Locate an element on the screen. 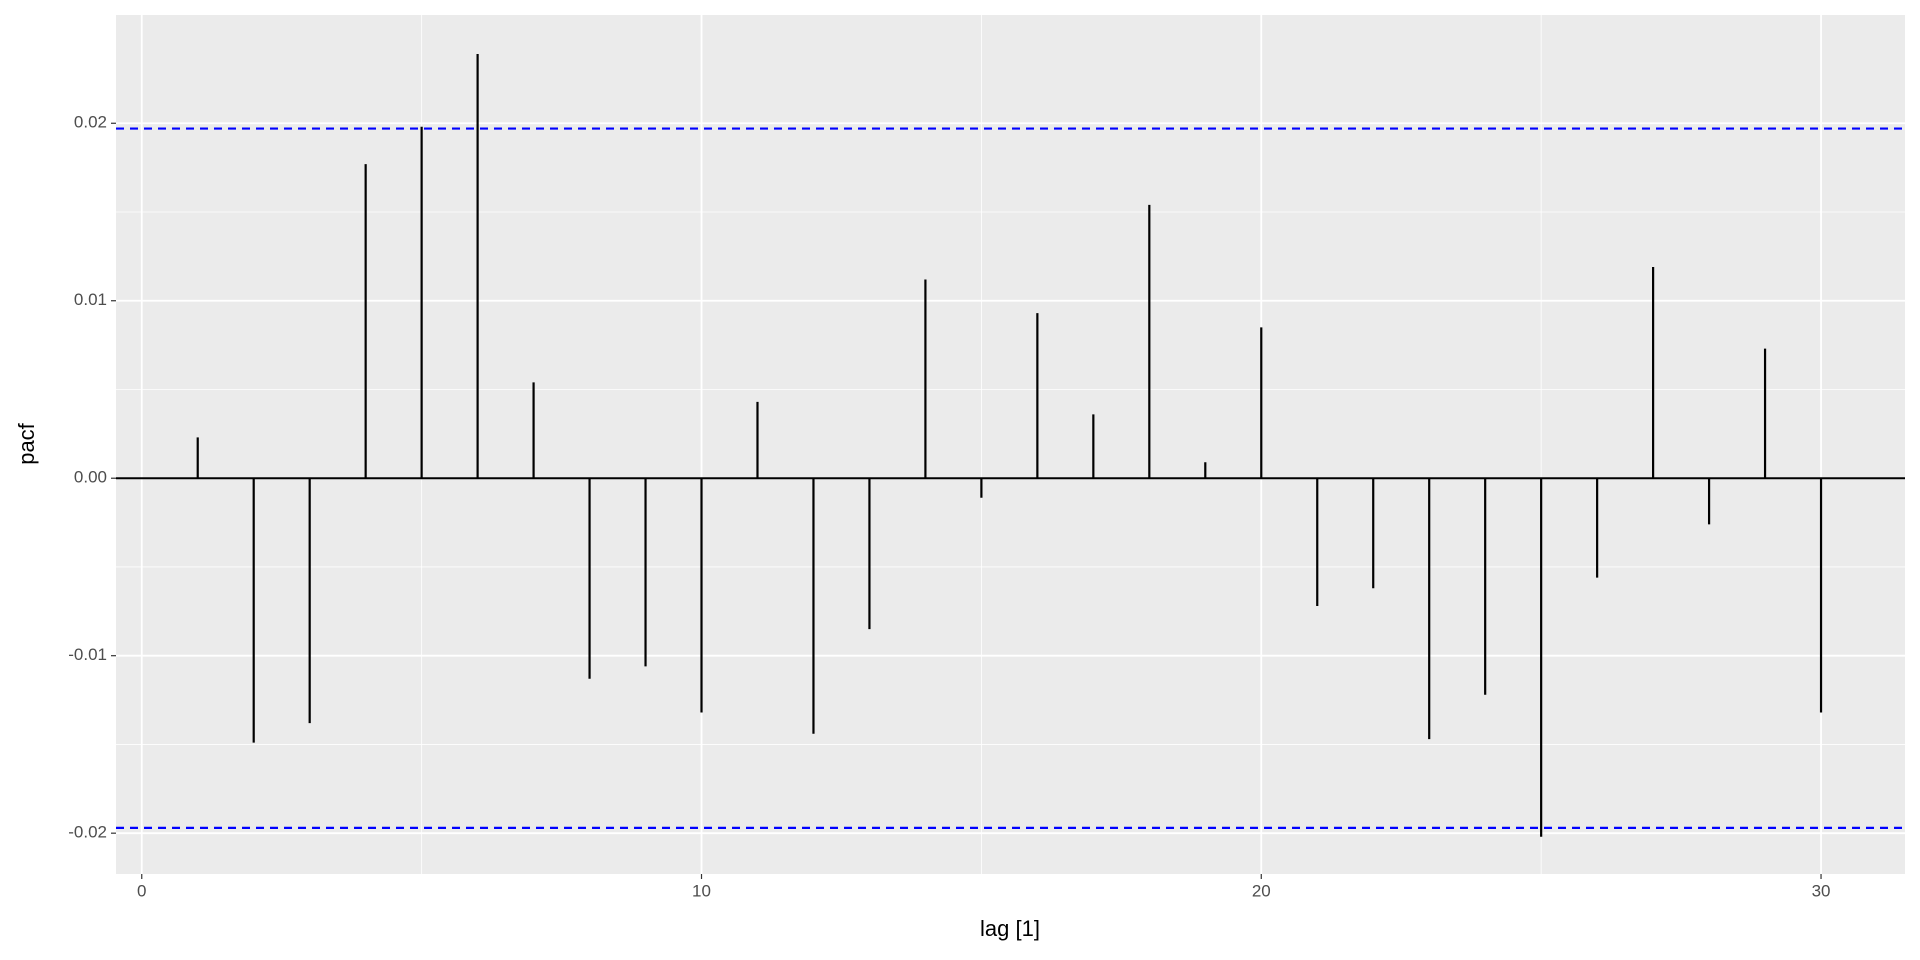 This screenshot has width=1920, height=960. y-tick-label: -0.01 is located at coordinates (87, 654).